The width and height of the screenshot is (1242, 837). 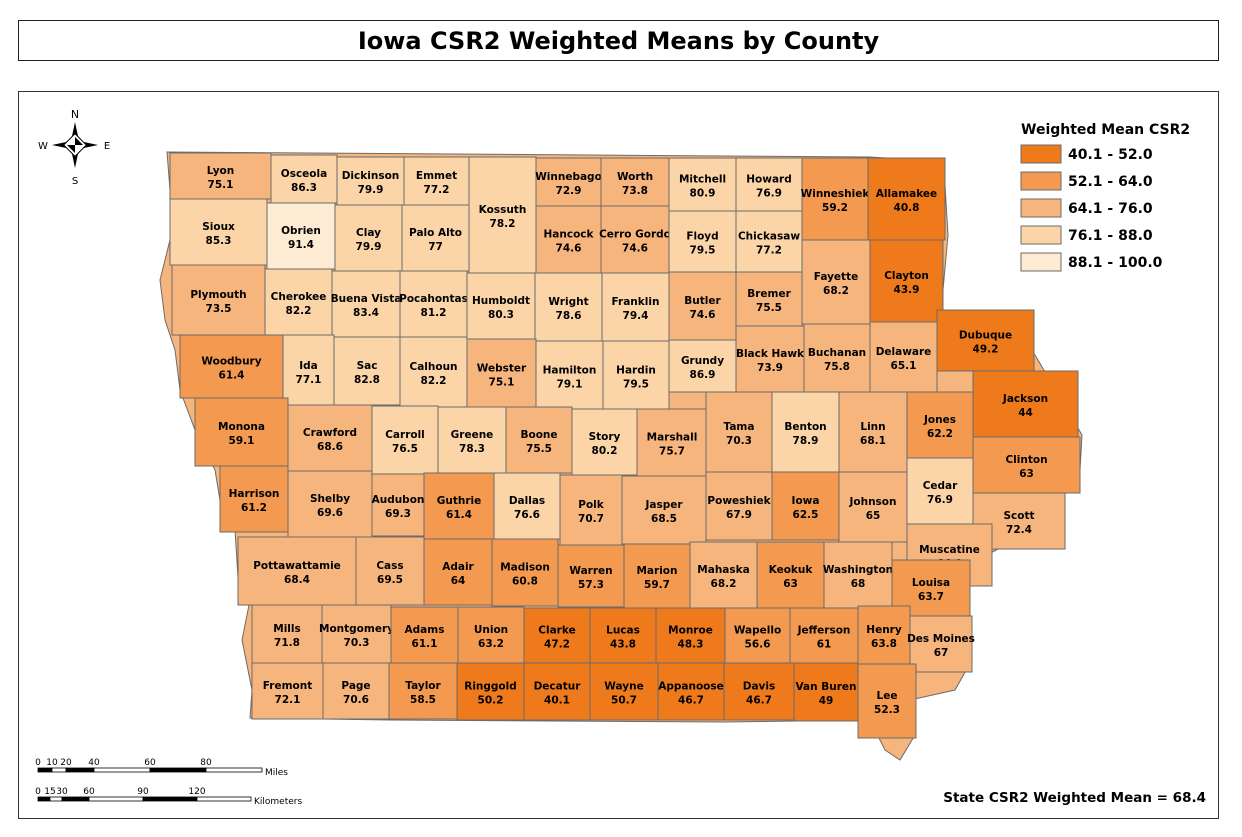 What do you see at coordinates (941, 653) in the screenshot?
I see `county-value: 67` at bounding box center [941, 653].